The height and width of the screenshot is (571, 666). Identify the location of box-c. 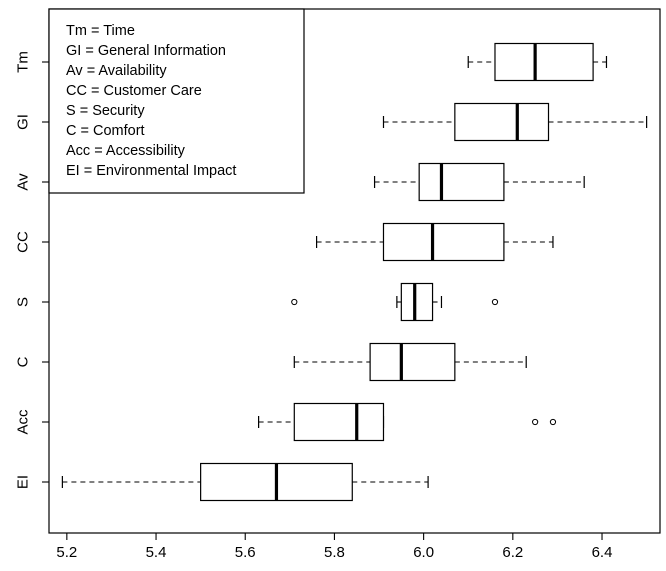
(410, 362).